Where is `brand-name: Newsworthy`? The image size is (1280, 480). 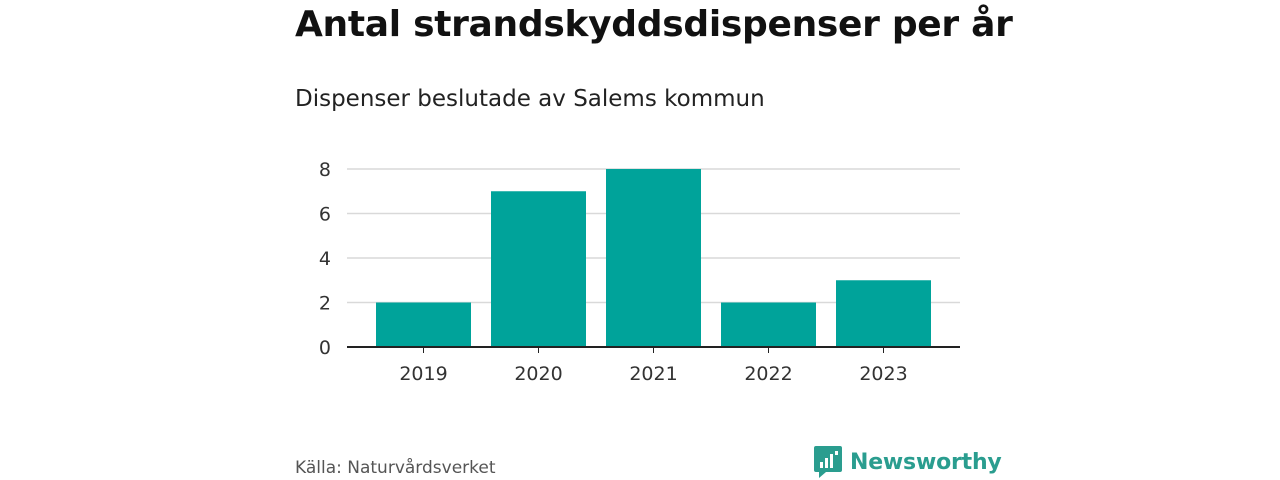 brand-name: Newsworthy is located at coordinates (926, 462).